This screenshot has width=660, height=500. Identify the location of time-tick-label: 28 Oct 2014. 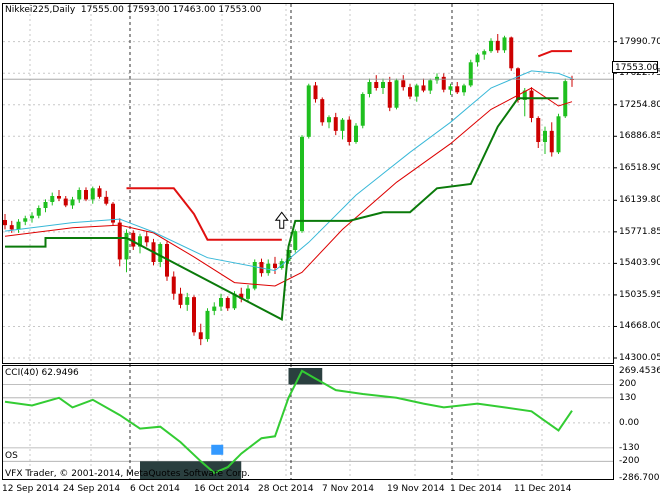
(286, 489).